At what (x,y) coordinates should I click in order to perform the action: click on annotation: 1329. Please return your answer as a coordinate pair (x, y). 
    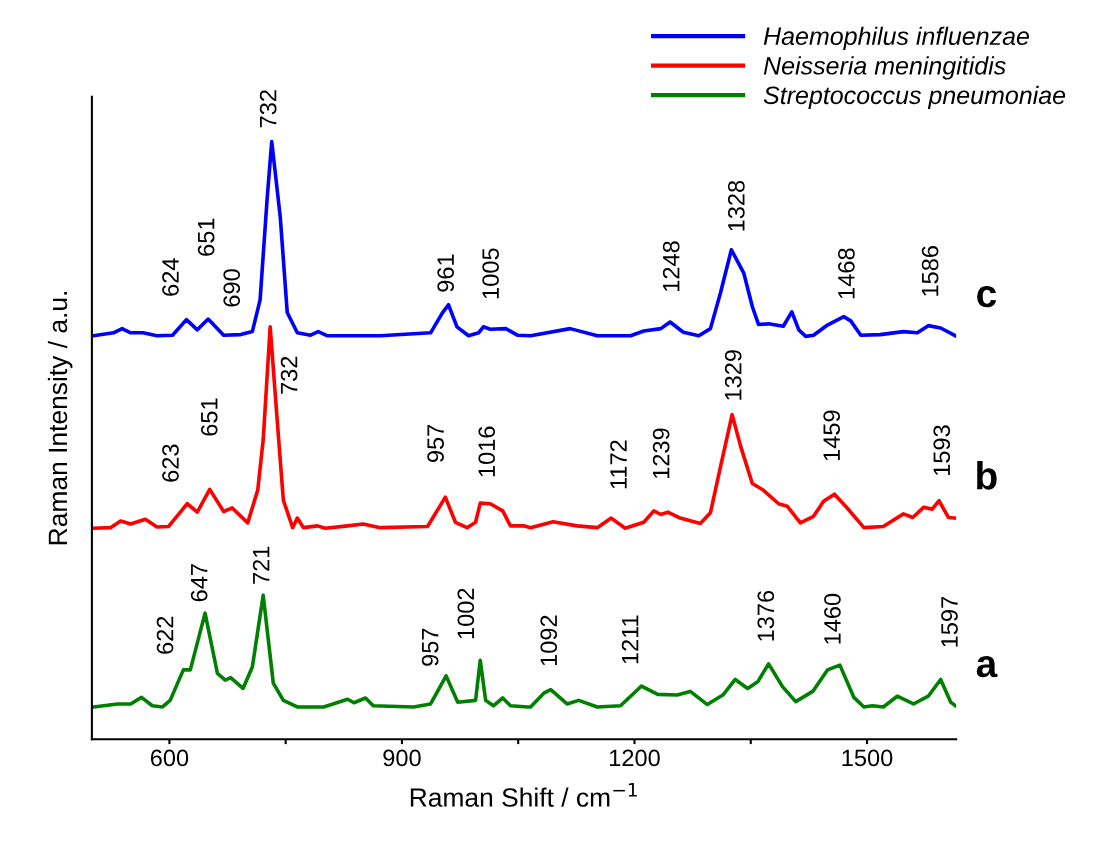
    Looking at the image, I should click on (733, 375).